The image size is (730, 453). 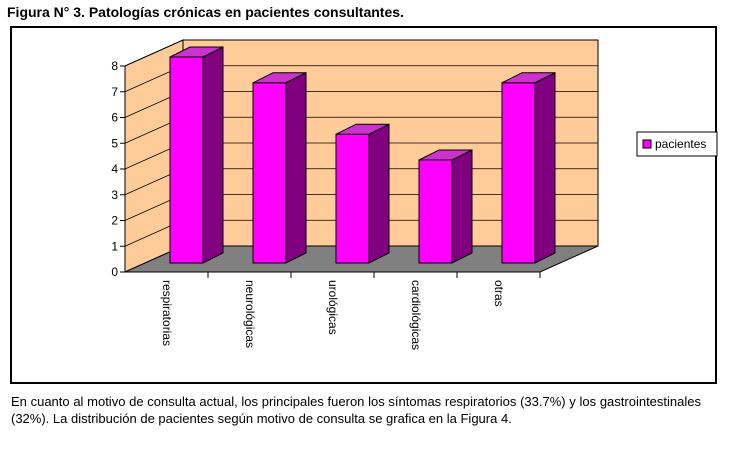 What do you see at coordinates (114, 195) in the screenshot?
I see `y-tick-label: 3` at bounding box center [114, 195].